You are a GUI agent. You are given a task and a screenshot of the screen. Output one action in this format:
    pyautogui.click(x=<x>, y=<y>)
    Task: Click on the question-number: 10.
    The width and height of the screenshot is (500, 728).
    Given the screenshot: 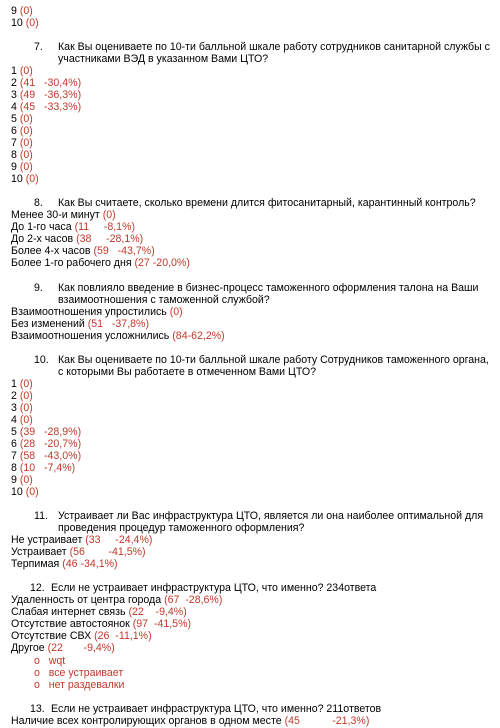 What is the action you would take?
    pyautogui.click(x=41, y=360)
    